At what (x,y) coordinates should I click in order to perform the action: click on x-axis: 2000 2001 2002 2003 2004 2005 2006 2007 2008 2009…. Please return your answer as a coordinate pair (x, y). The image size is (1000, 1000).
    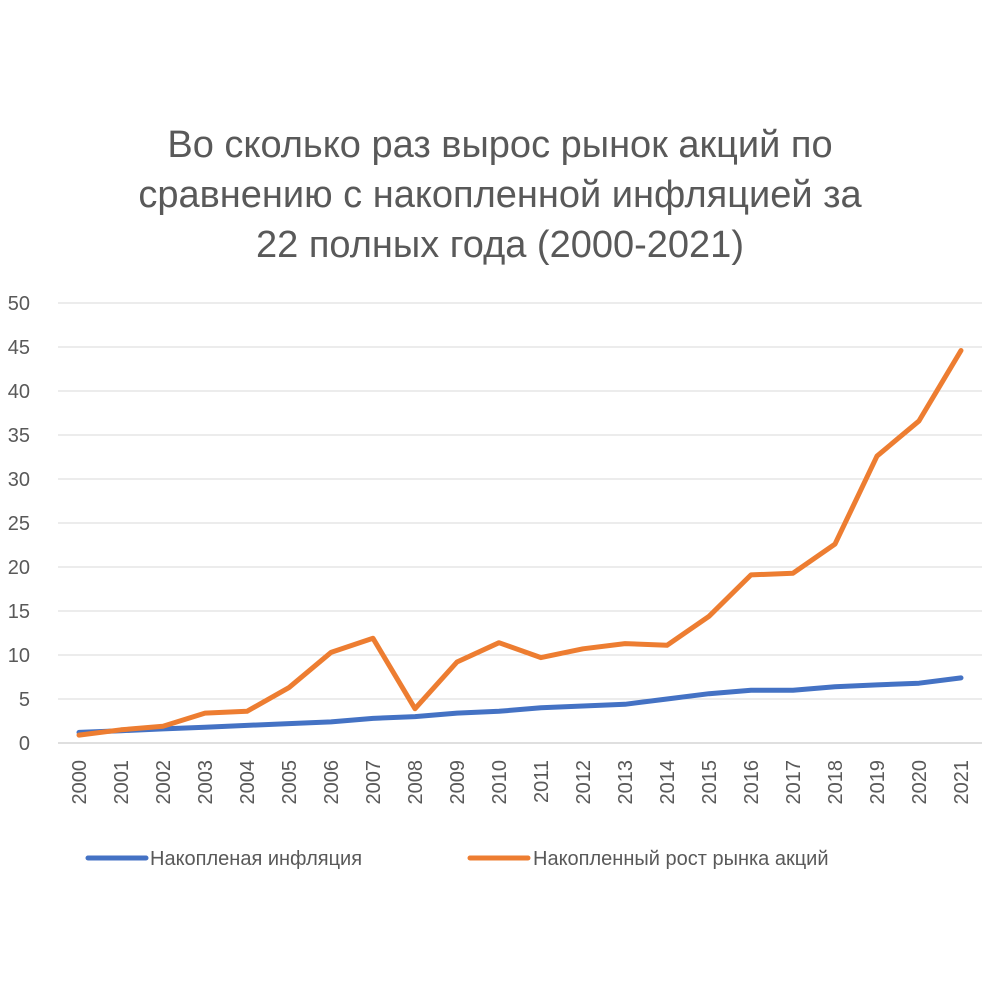
    Looking at the image, I should click on (521, 782).